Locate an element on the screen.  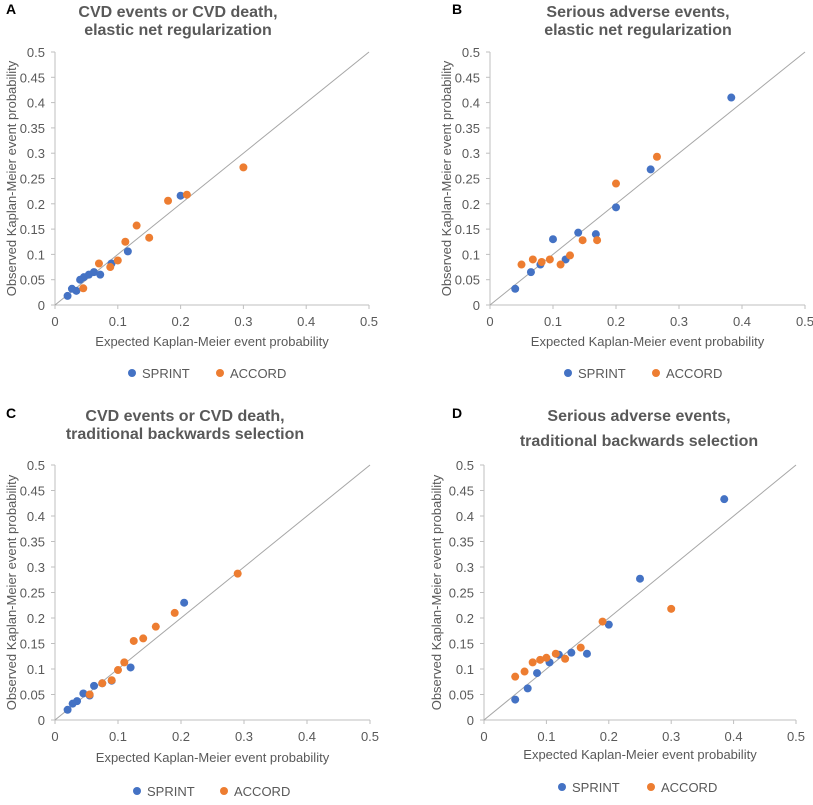
reference-line is located at coordinates (640, 592).